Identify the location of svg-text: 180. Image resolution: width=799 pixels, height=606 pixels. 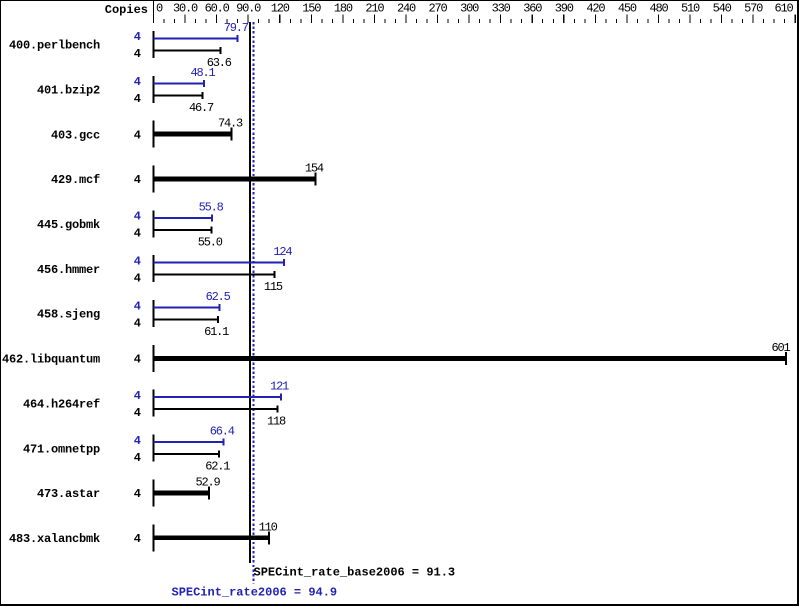
(343, 8).